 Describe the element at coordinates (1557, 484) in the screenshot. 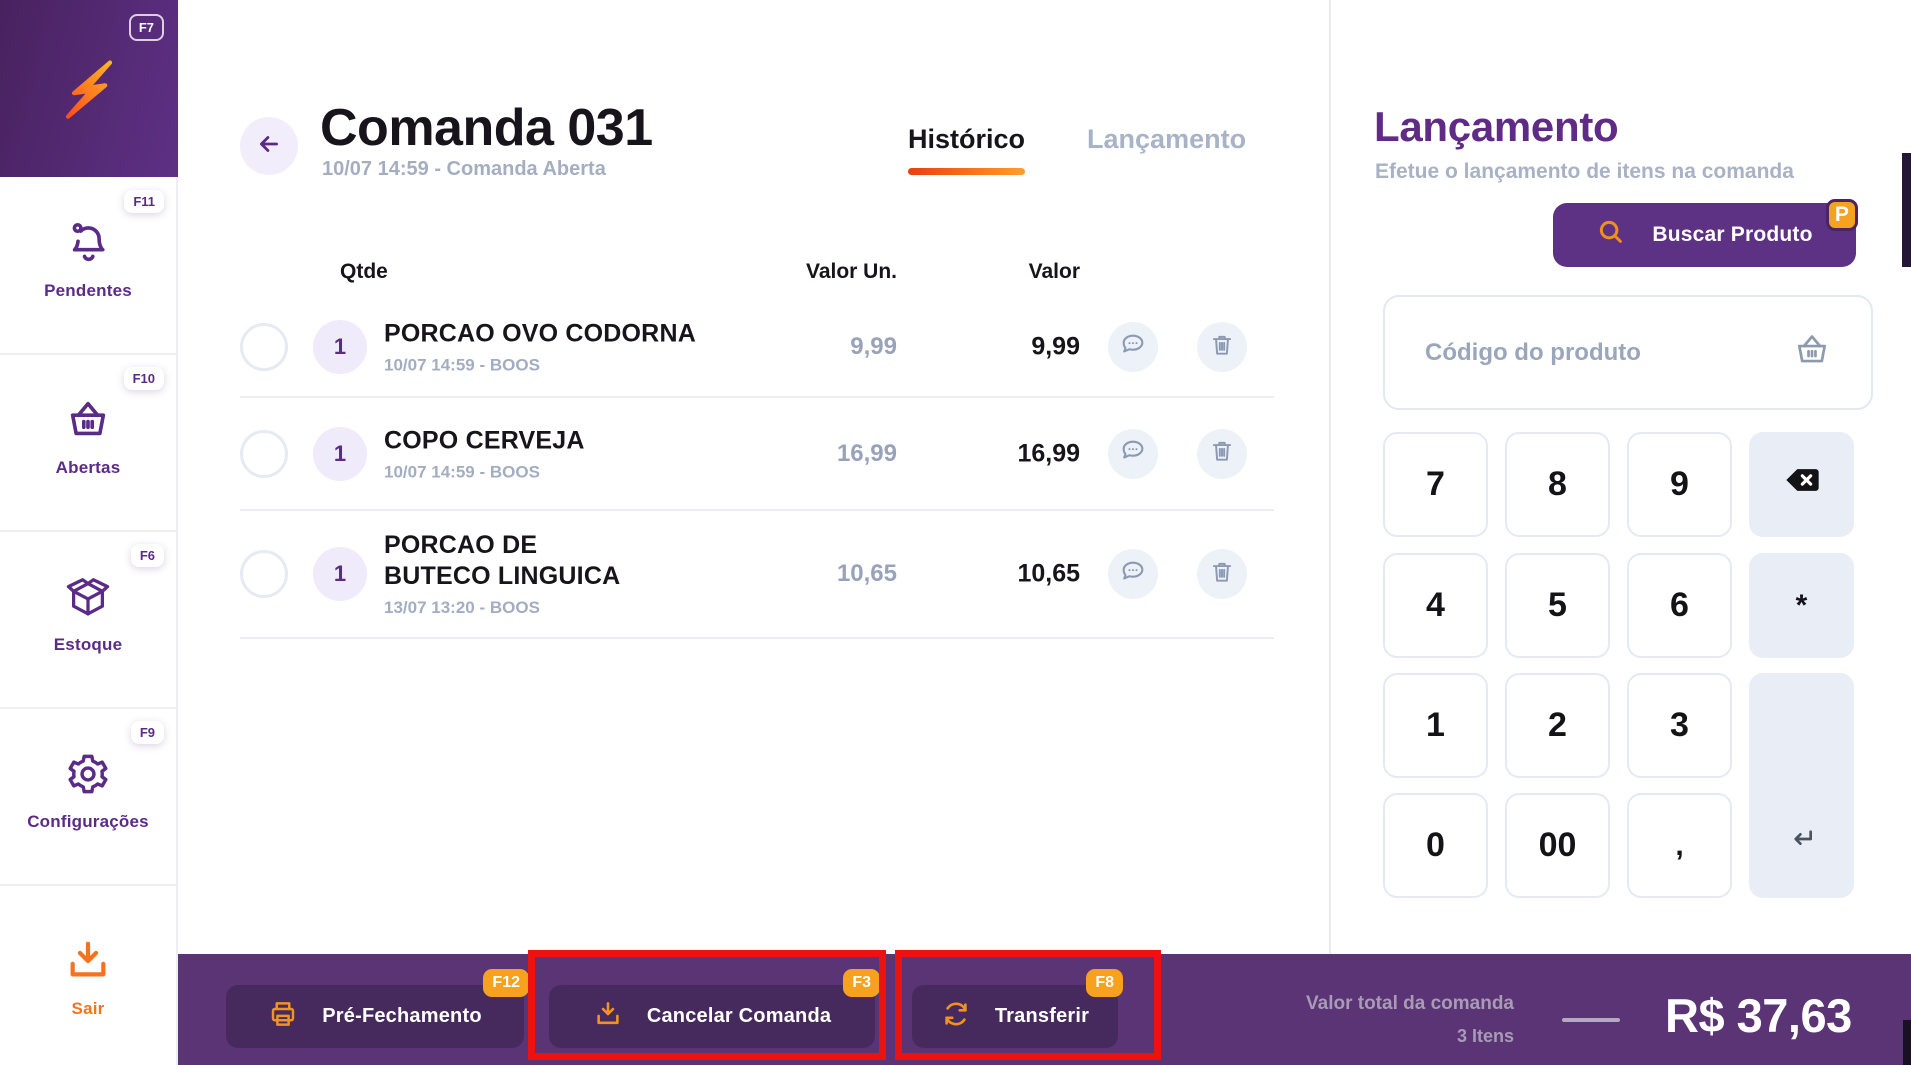

I see `keypad-key-8: 8` at that location.